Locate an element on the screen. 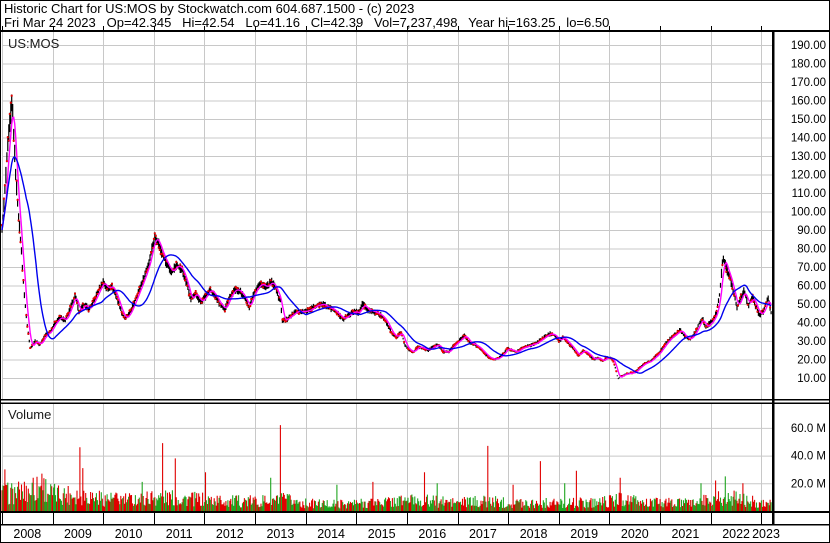 The image size is (830, 543). svg-text: 80.00 is located at coordinates (811, 250).